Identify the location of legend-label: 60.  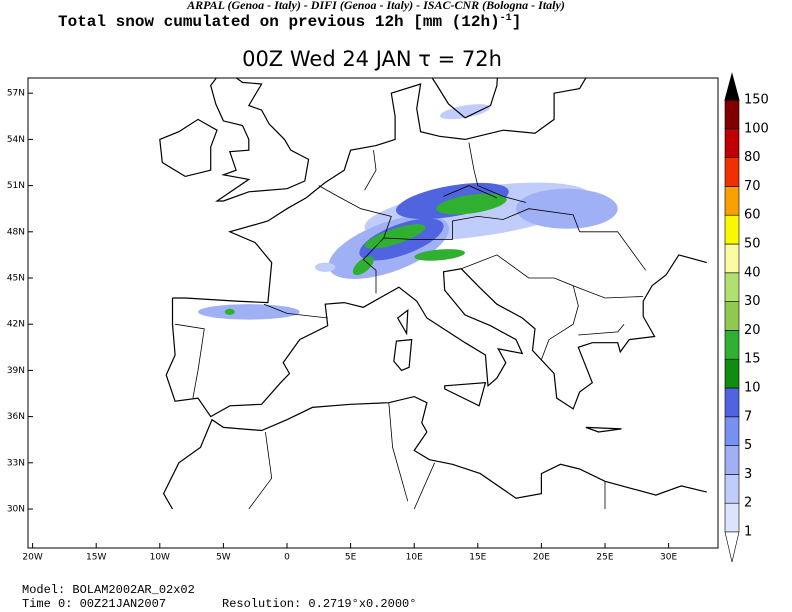
(752, 215).